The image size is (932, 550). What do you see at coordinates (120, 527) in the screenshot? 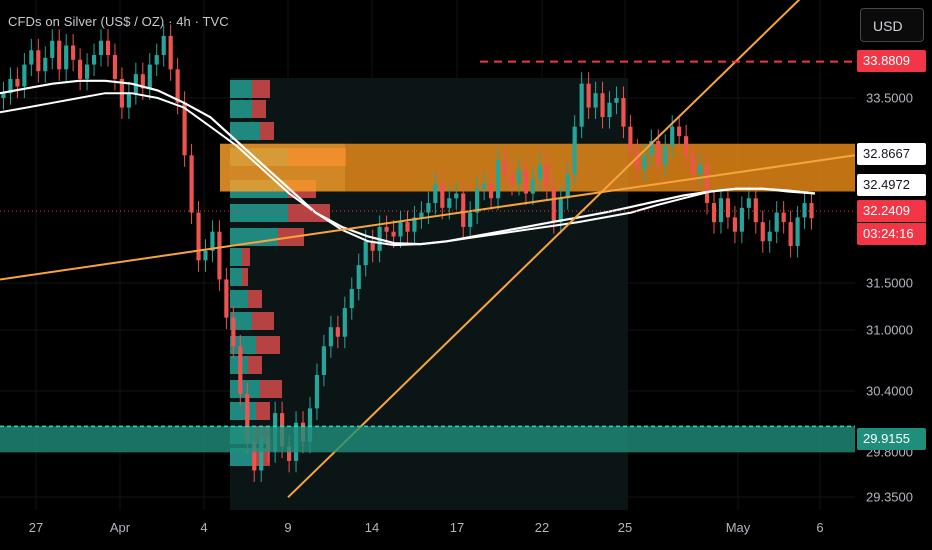
I see `time-tick: Apr` at bounding box center [120, 527].